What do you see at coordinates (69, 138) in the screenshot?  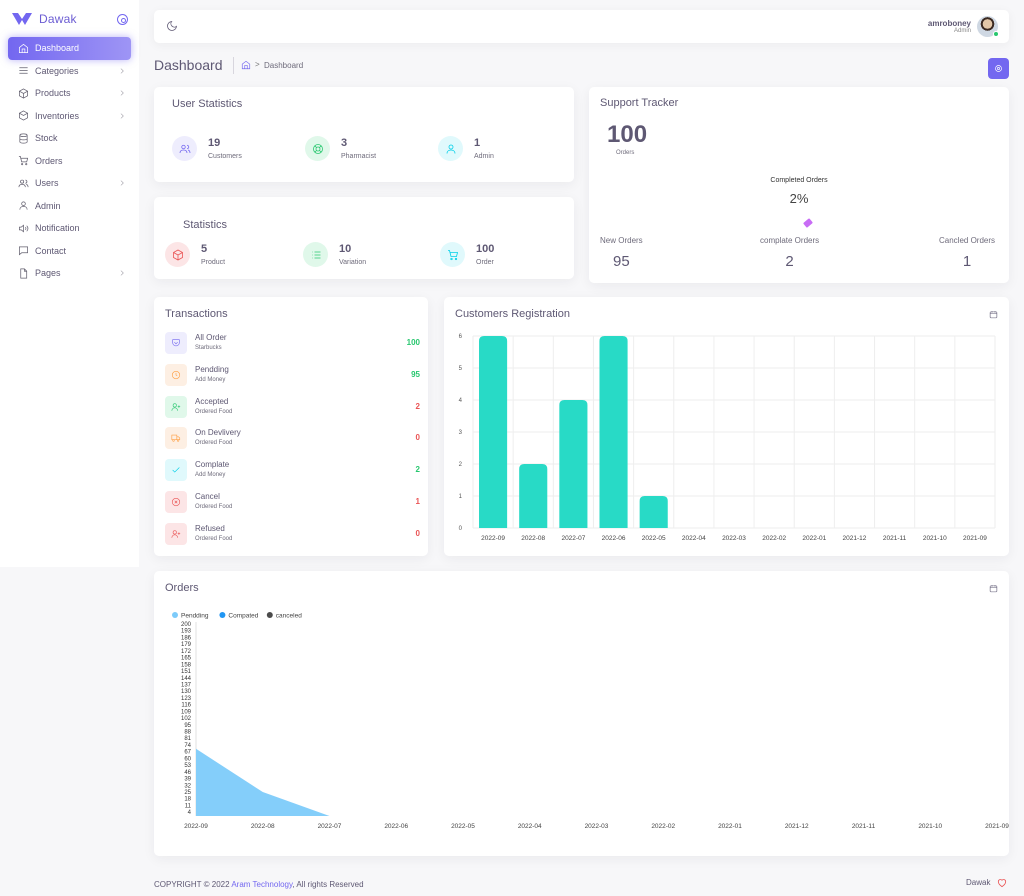 I see `sidebar-item-stock: Stock` at bounding box center [69, 138].